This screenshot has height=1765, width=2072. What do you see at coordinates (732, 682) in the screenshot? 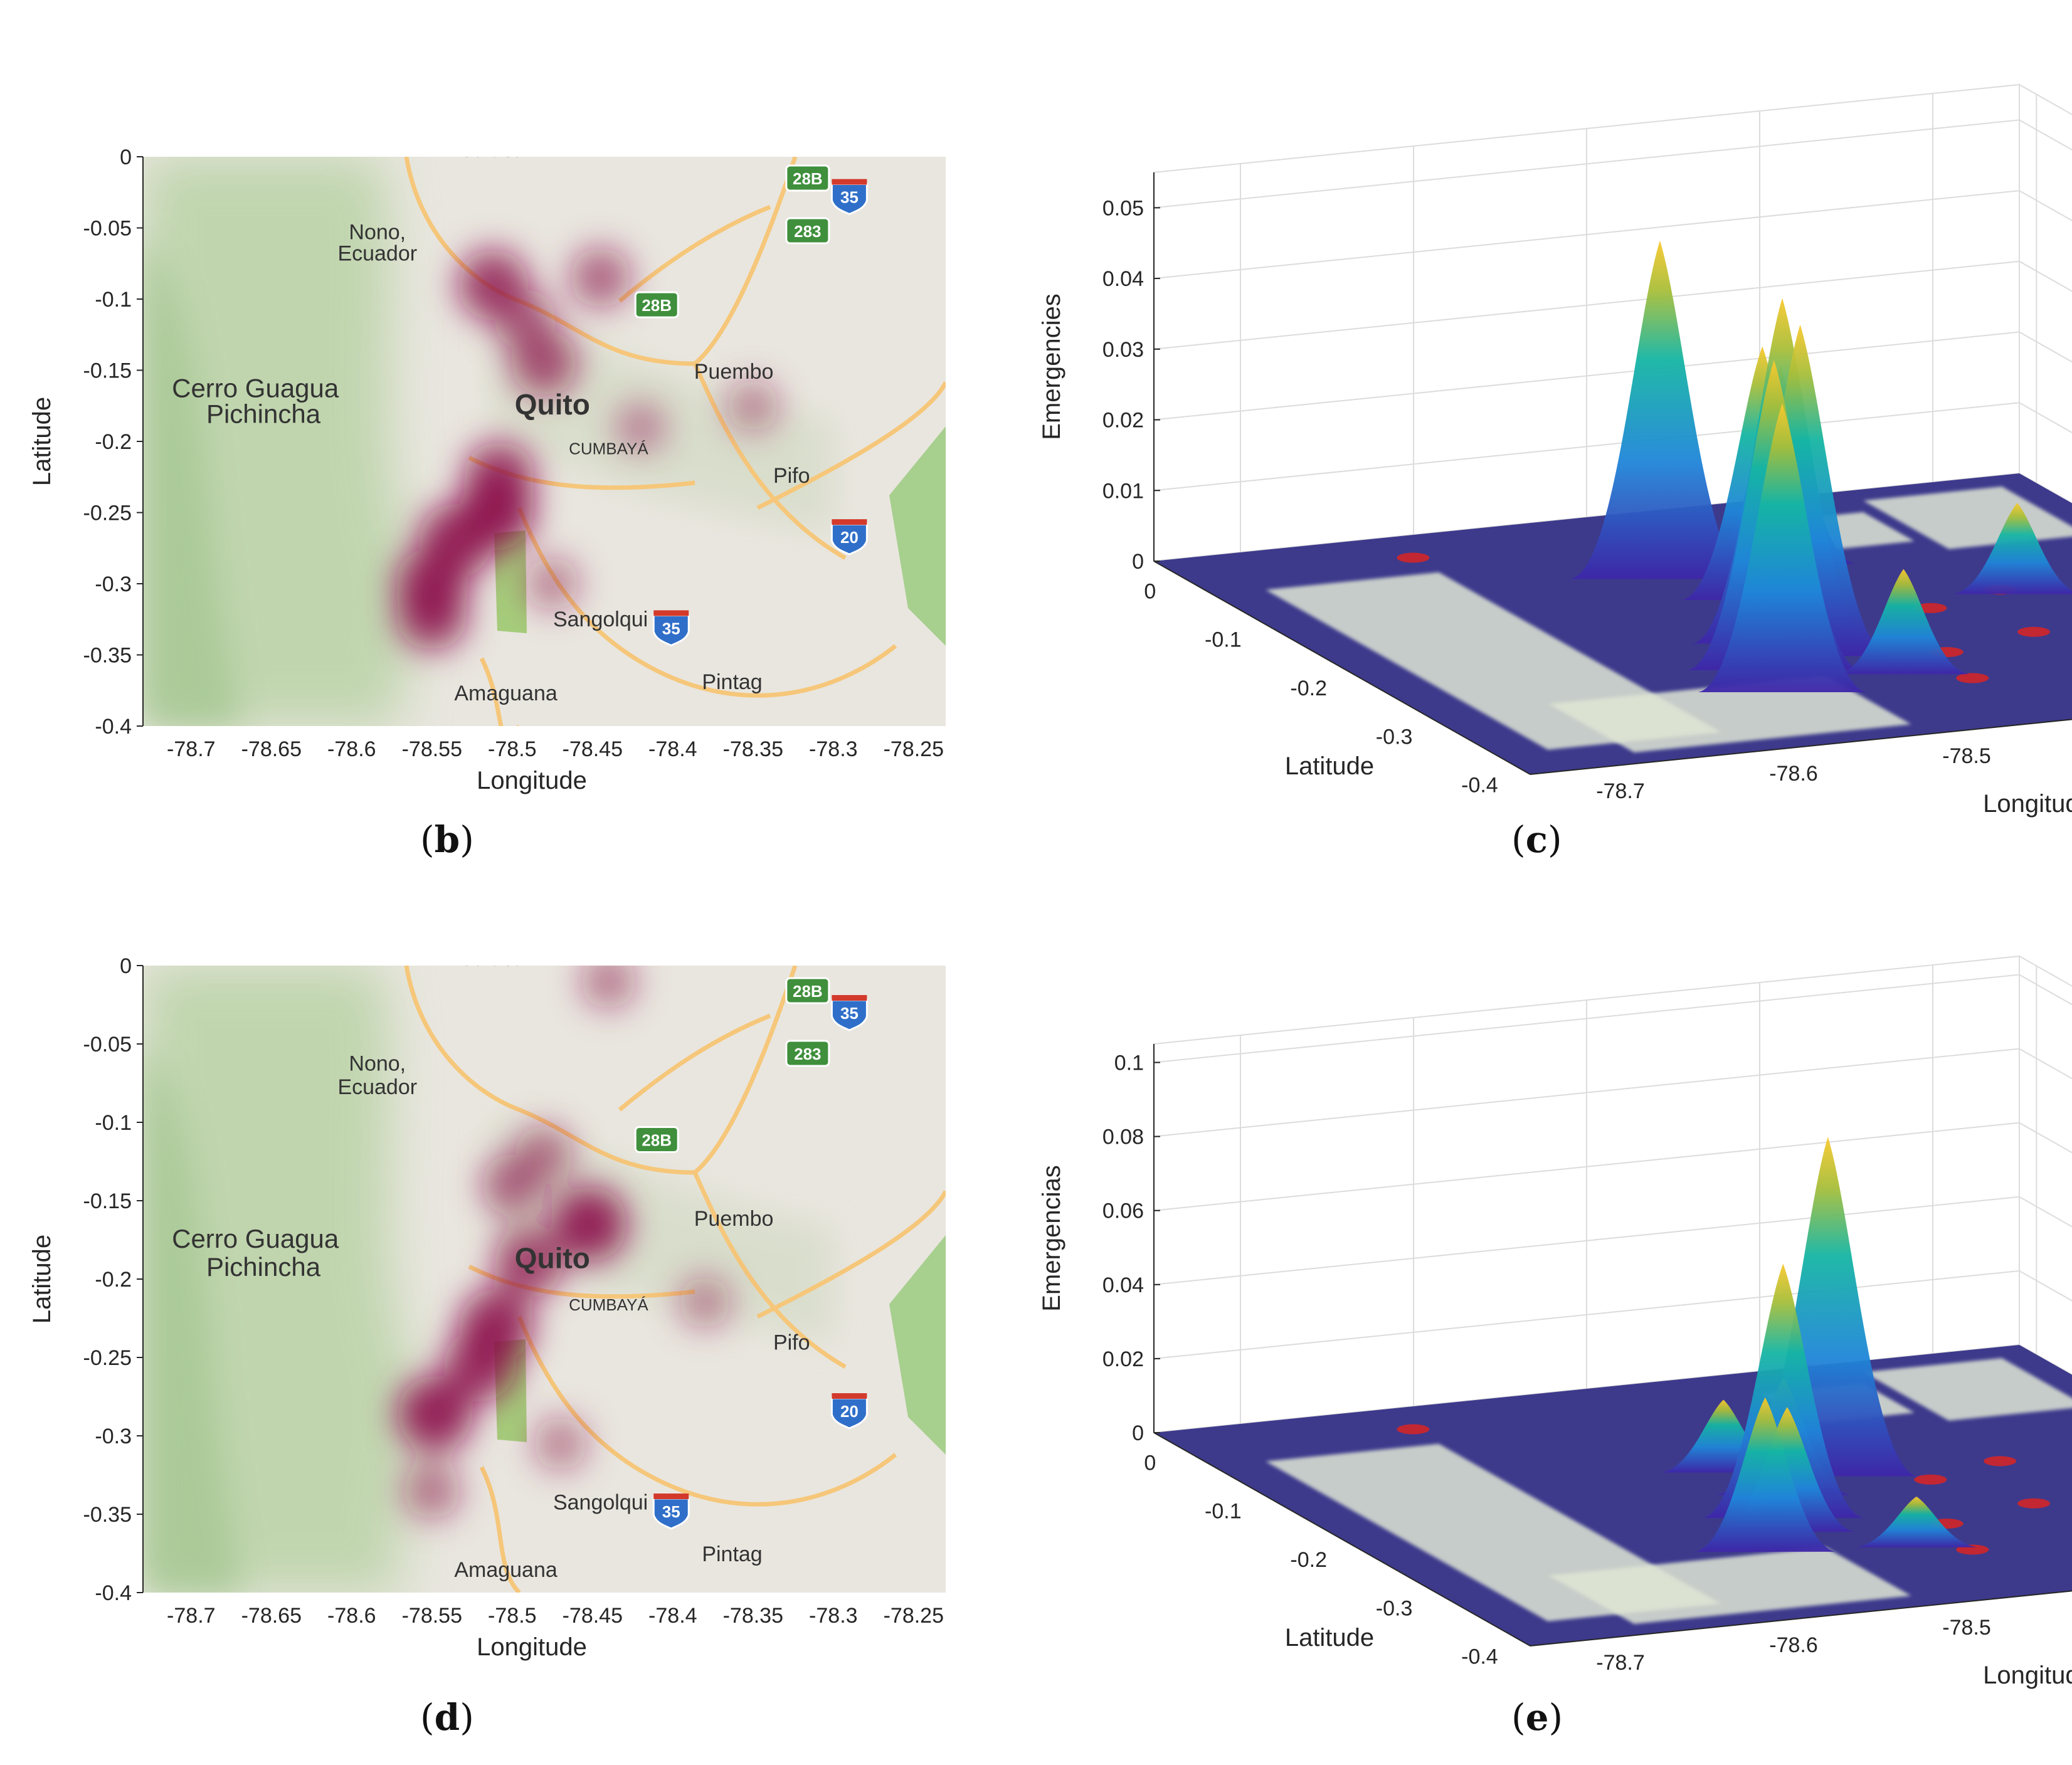
I see `map-label-11: Pintag` at bounding box center [732, 682].